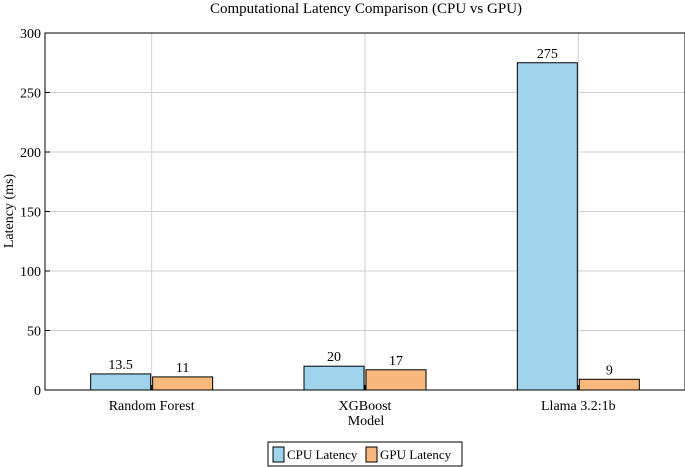 This screenshot has height=467, width=685. I want to click on legend-label: GPU Latency, so click(416, 454).